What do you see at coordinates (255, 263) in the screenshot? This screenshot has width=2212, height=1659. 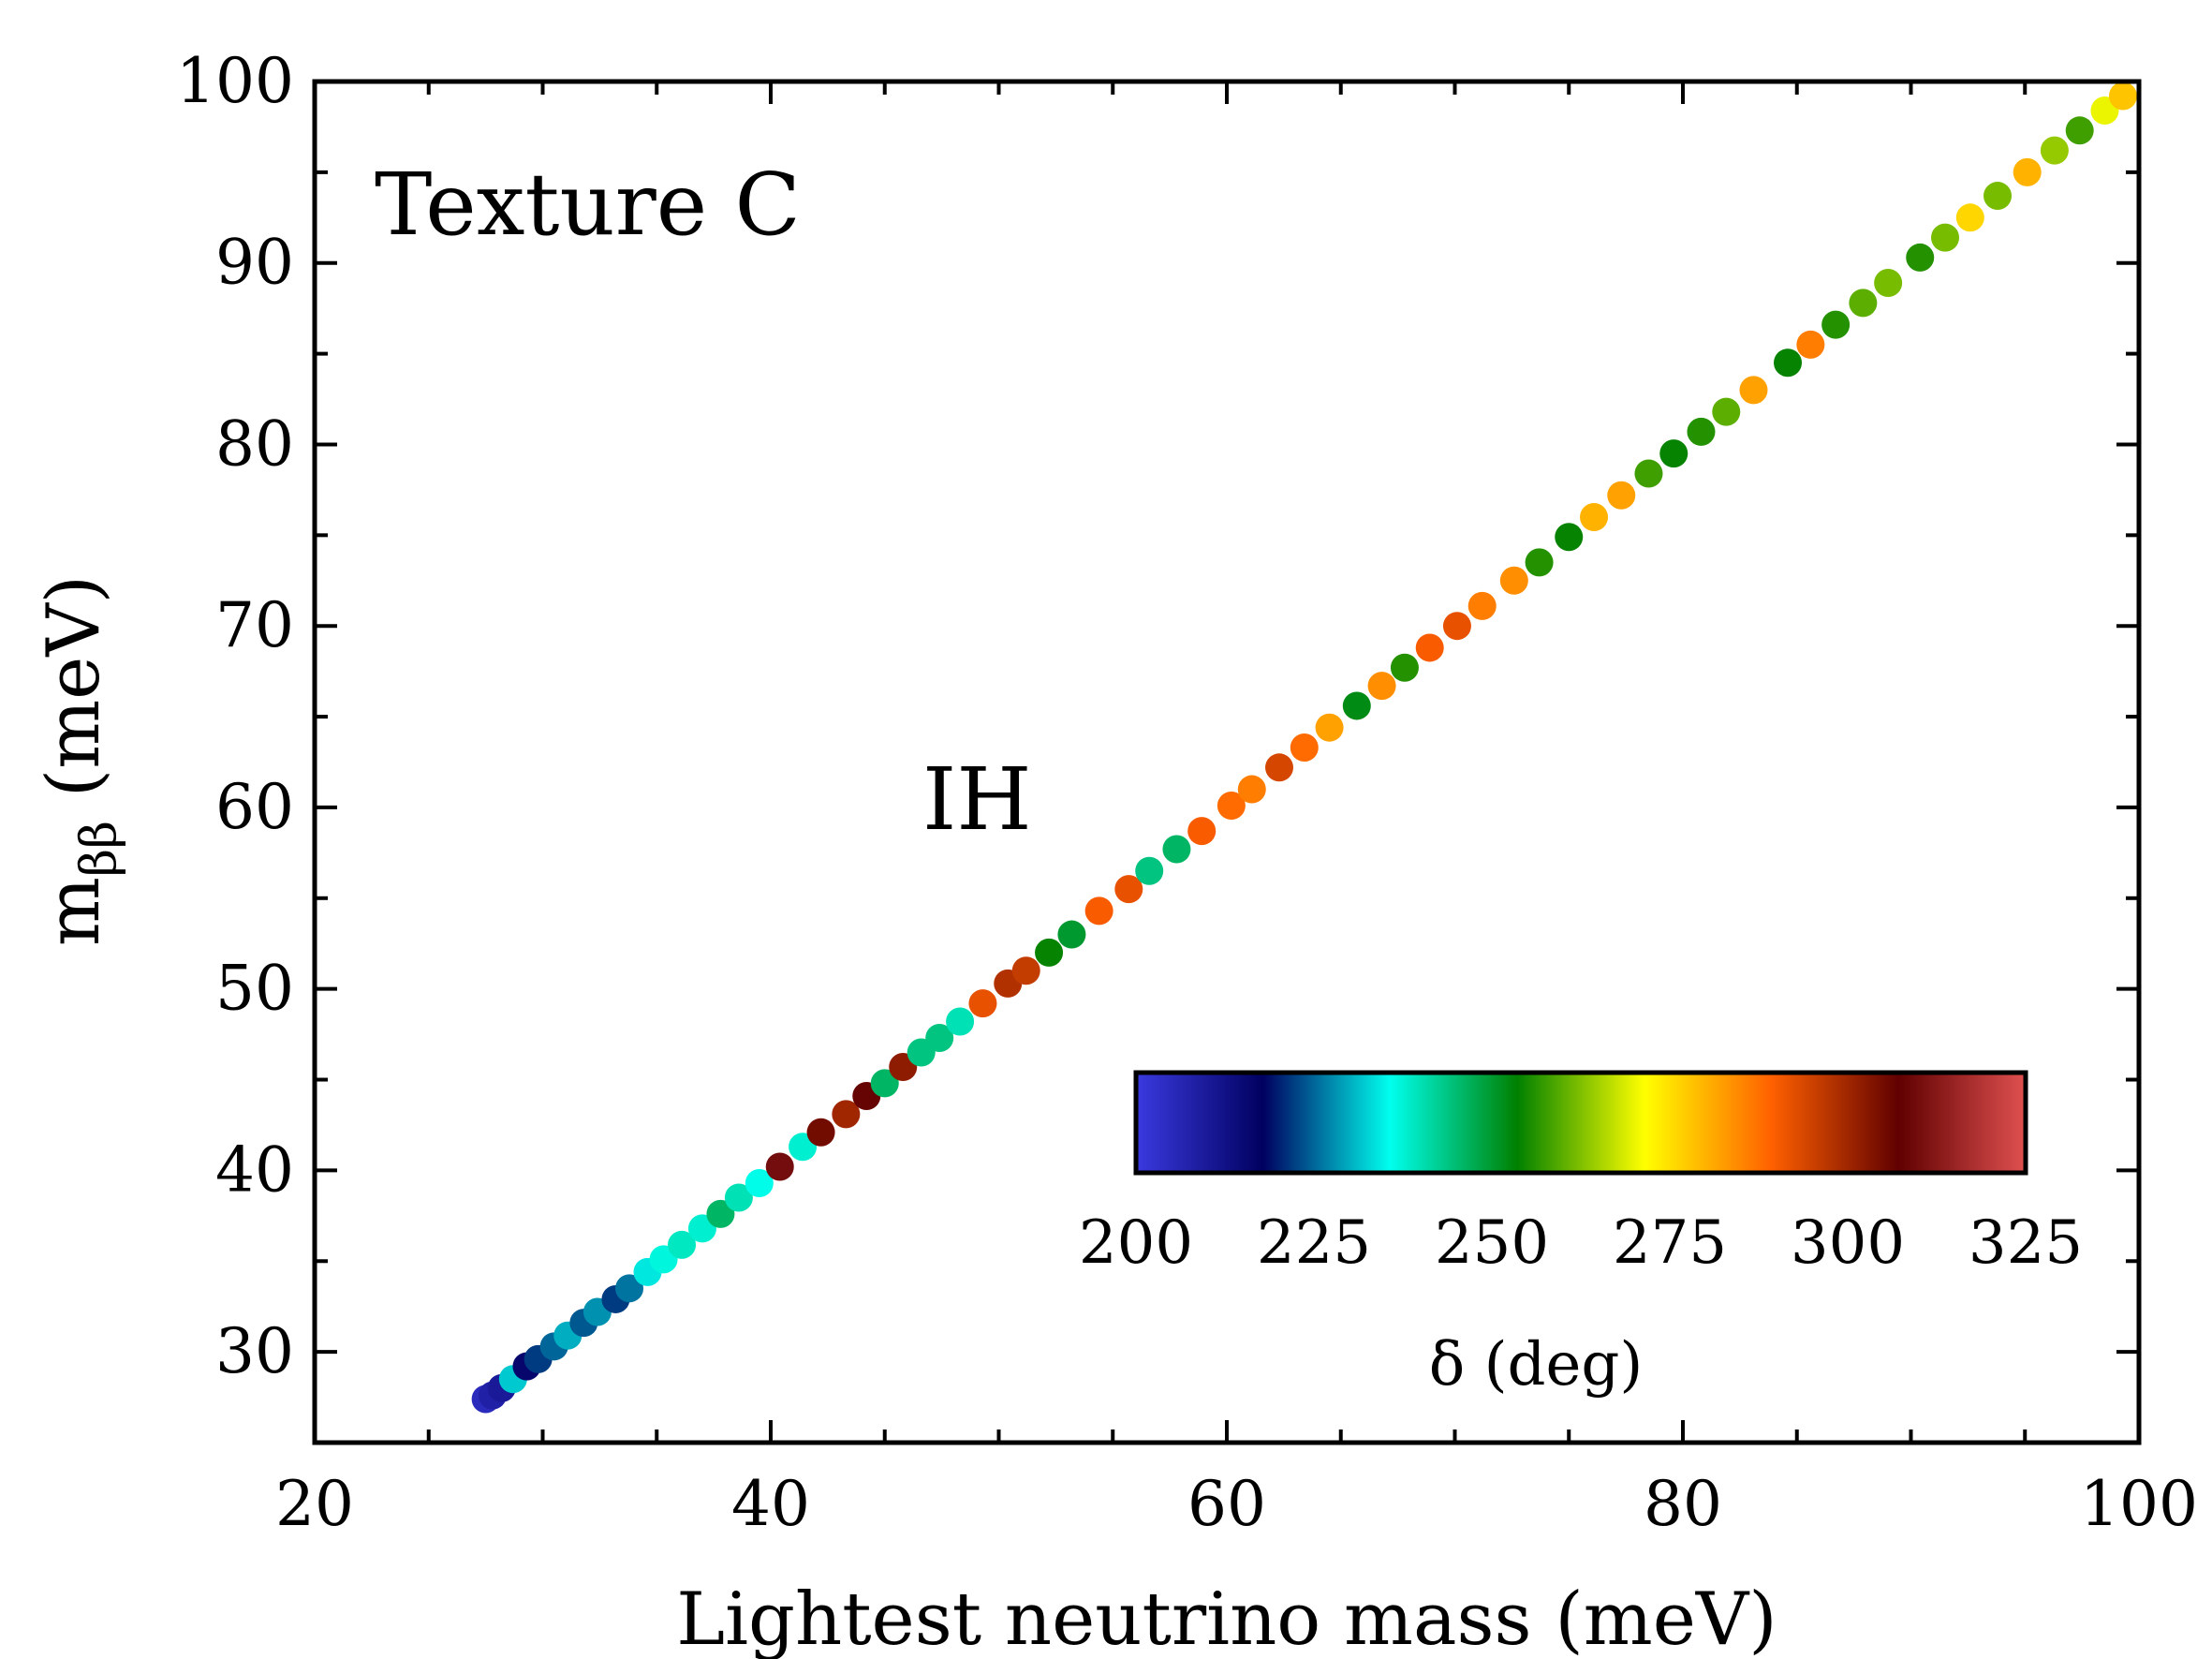 I see `y-tick-label: 90` at bounding box center [255, 263].